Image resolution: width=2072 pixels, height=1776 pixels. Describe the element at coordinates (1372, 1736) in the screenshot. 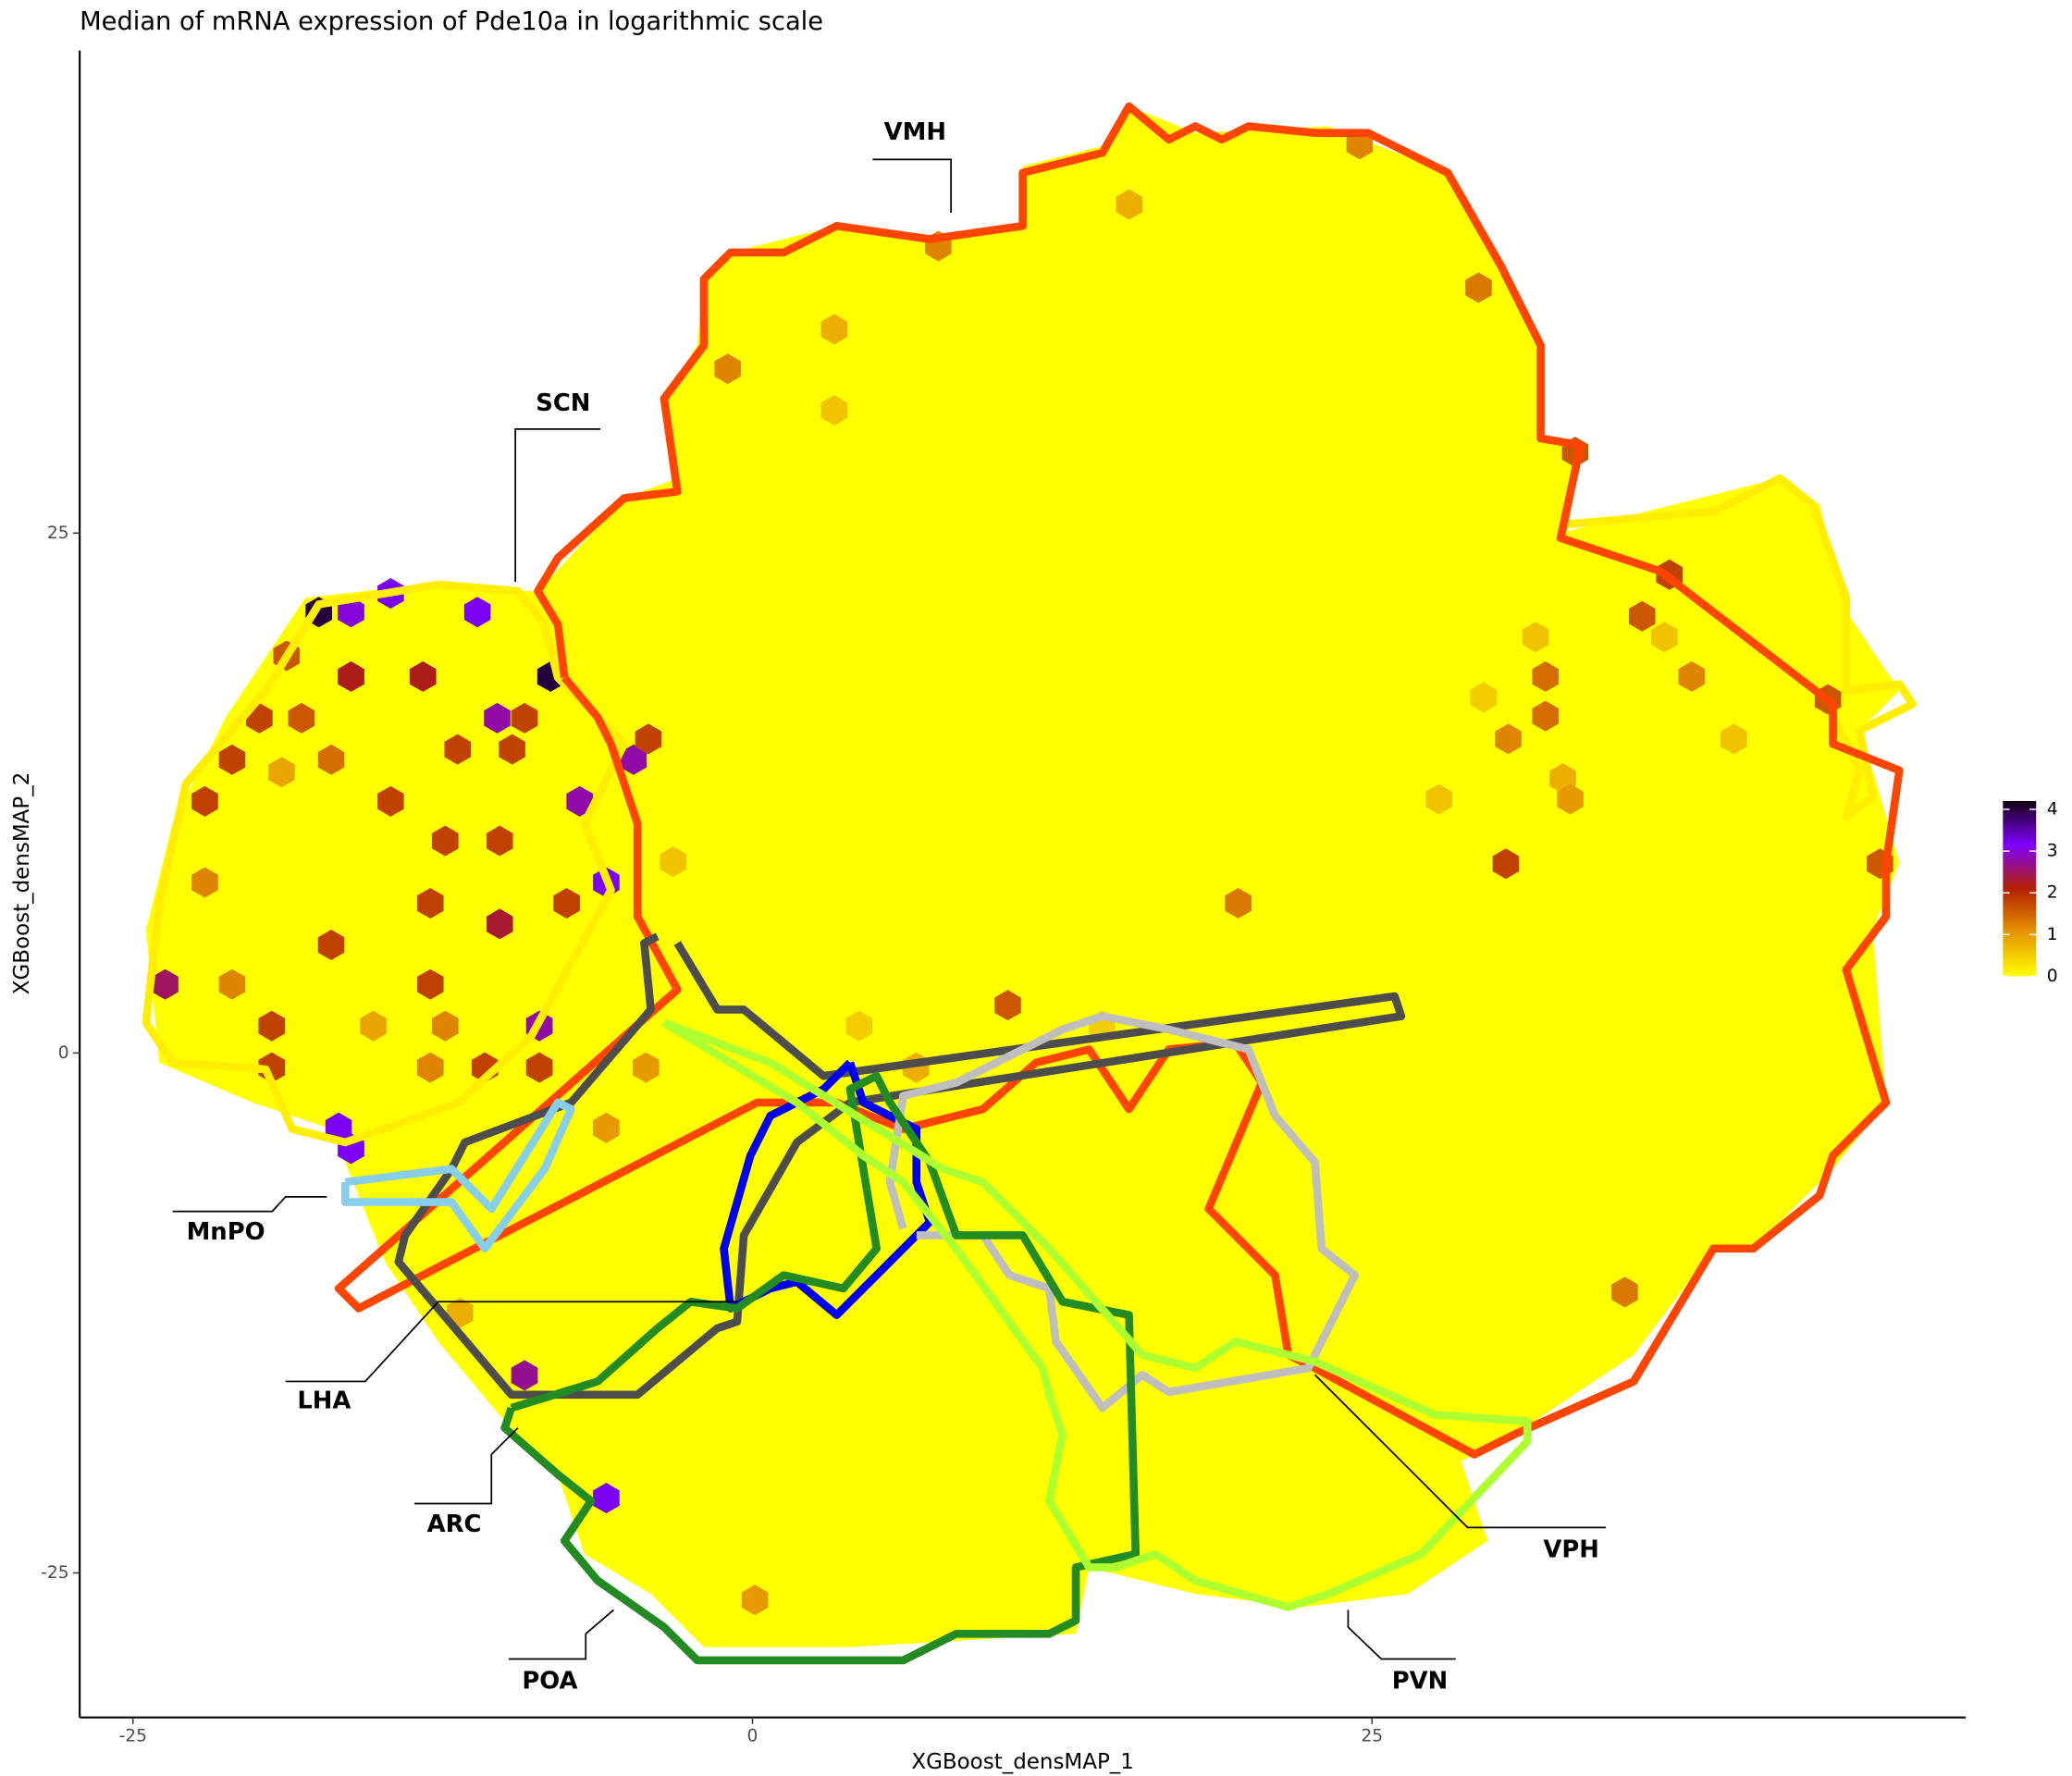

I see `x-tick-label: 25` at that location.